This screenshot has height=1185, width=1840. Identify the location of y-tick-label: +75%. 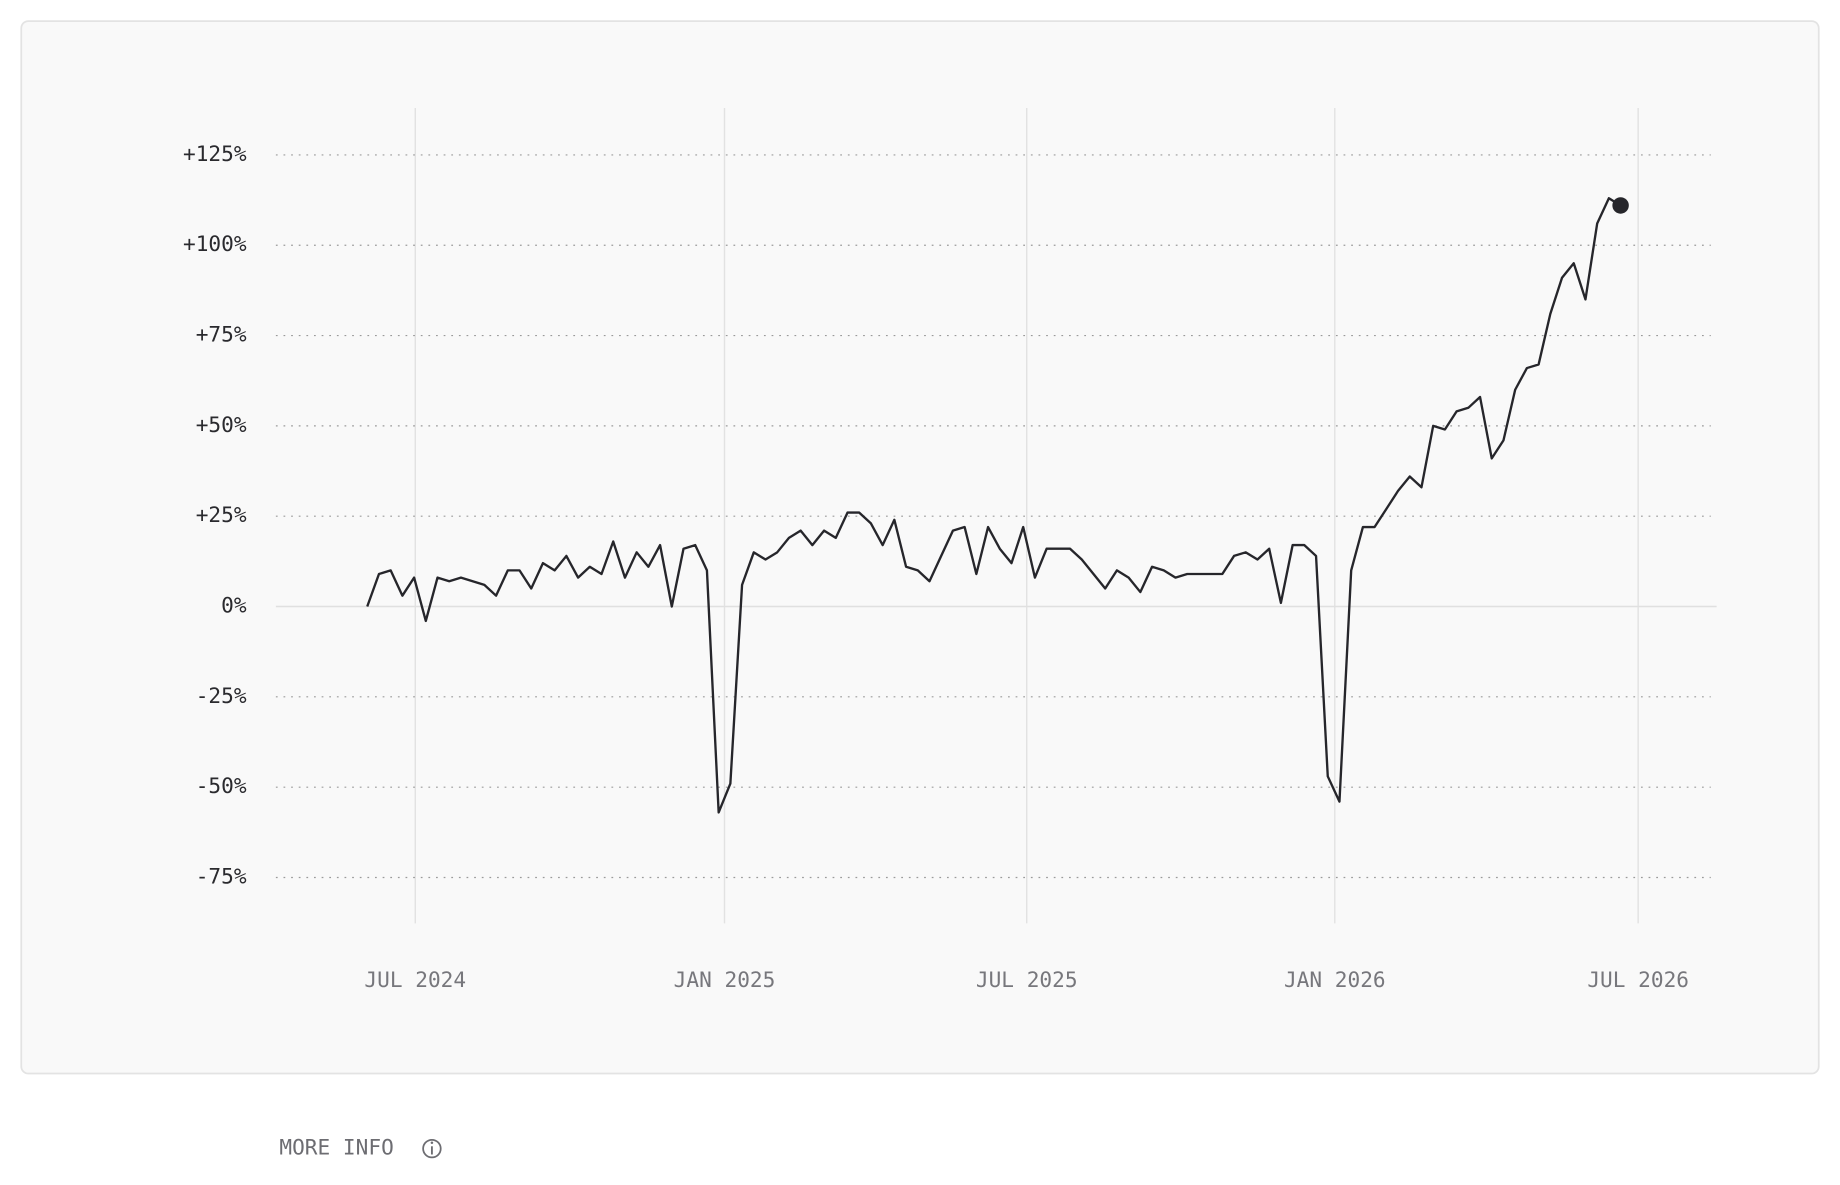
(221, 334).